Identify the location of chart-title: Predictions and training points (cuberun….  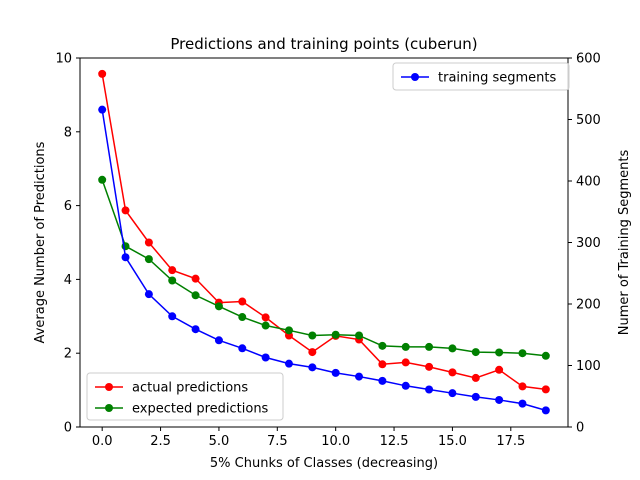
(323, 44).